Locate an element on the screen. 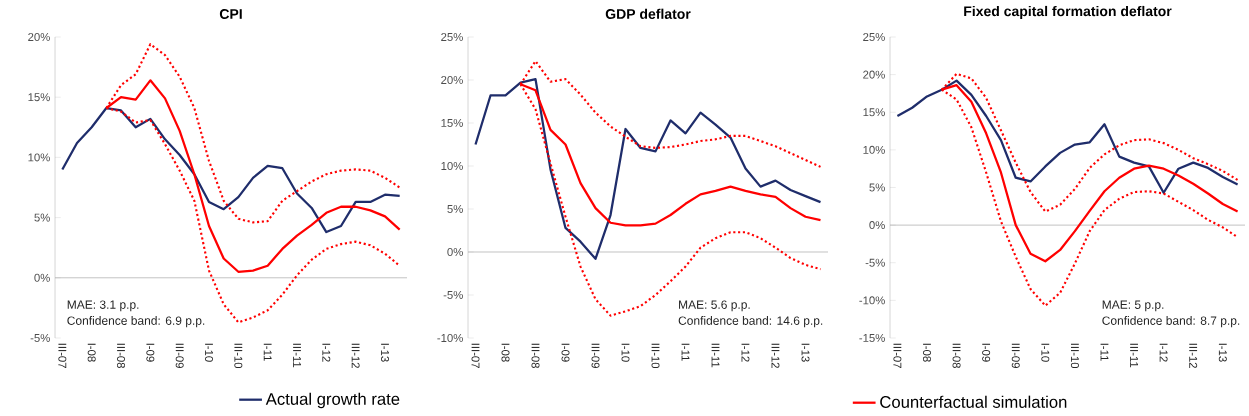  annotation: MAE: 3.1 p.p. is located at coordinates (103, 306).